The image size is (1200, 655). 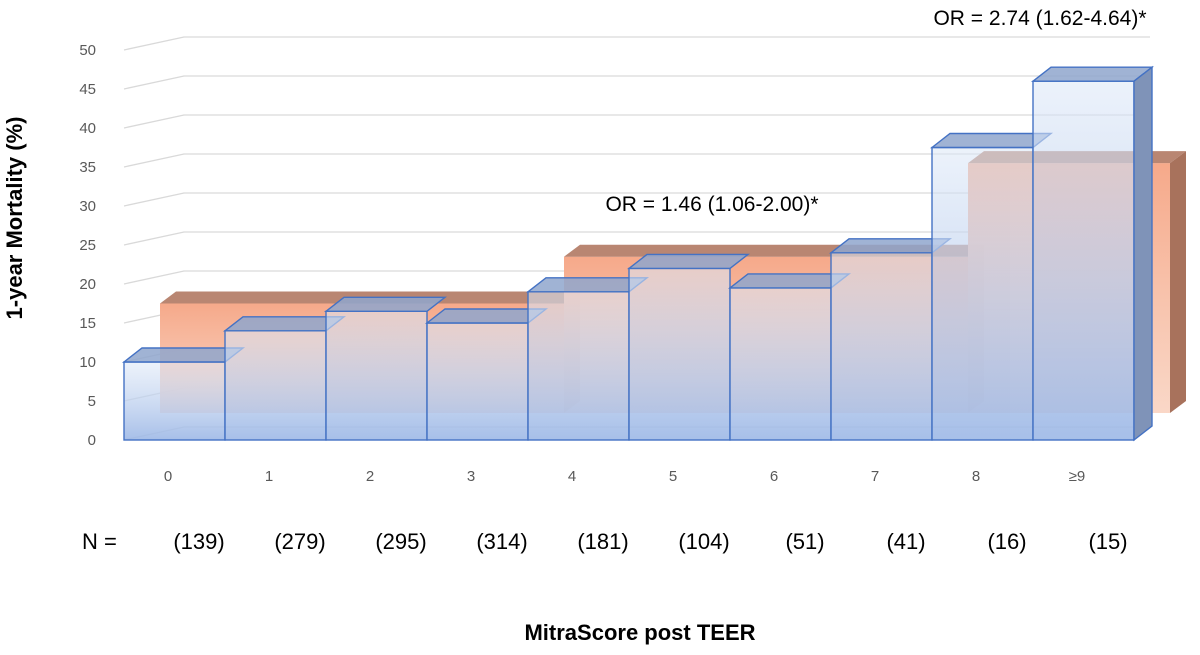 What do you see at coordinates (875, 476) in the screenshot?
I see `x-tick-label-7: 7` at bounding box center [875, 476].